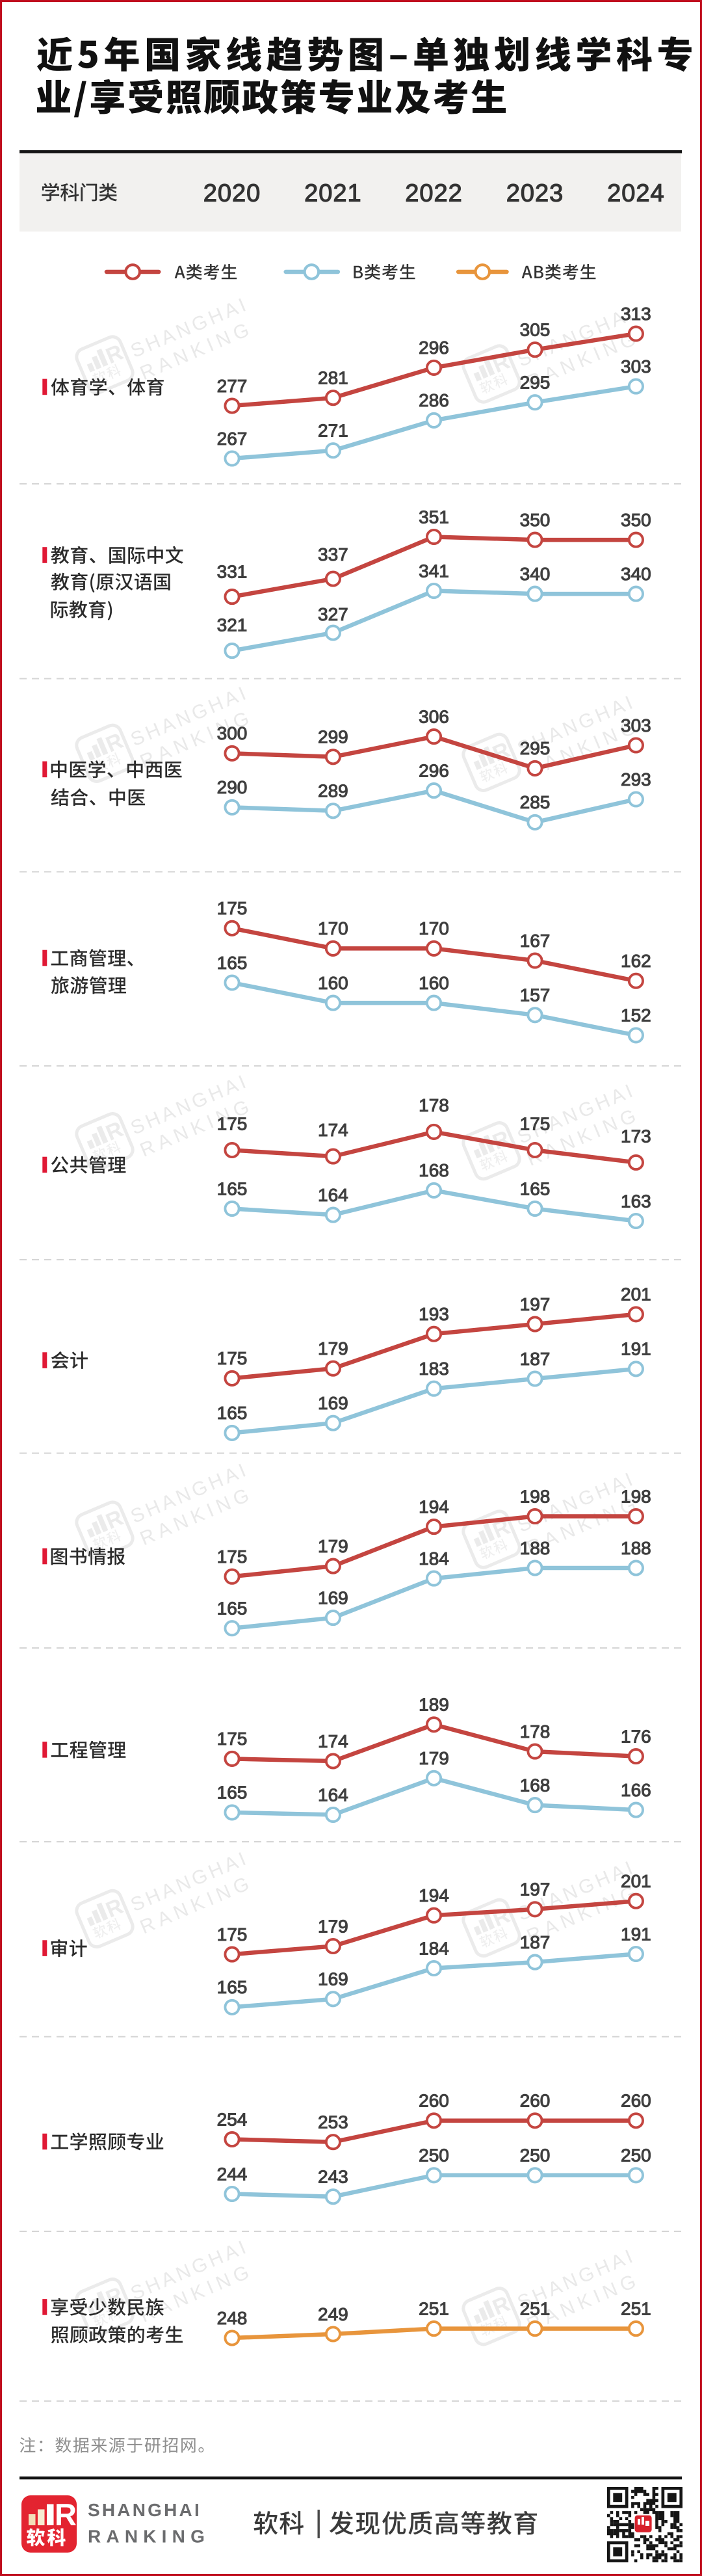 This screenshot has height=2576, width=702. Describe the element at coordinates (636, 1201) in the screenshot. I see `svg-text: 163` at that location.